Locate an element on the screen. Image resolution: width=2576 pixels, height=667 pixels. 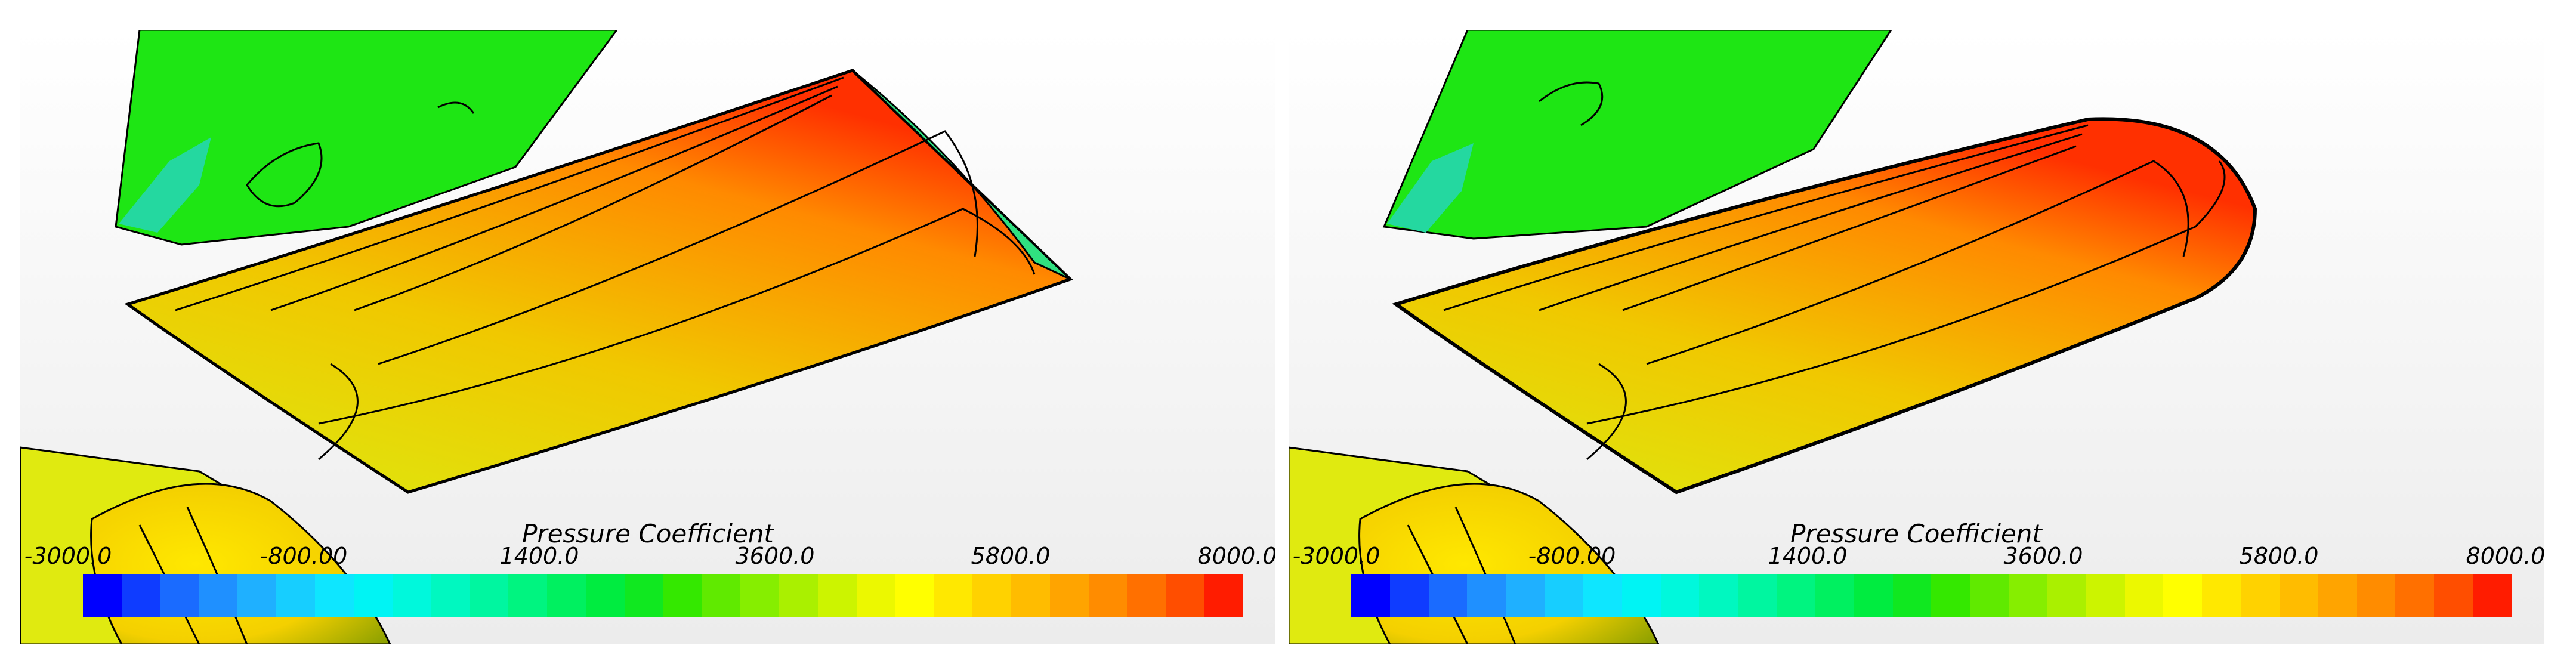
wing-tip-region is located at coordinates (961, 174).